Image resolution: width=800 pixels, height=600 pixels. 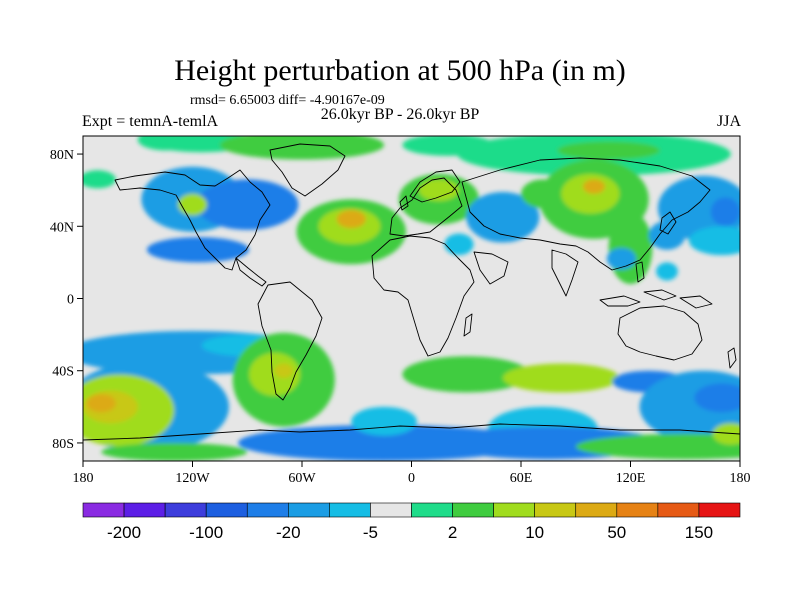 I want to click on experiment-label: Expt = temnA-temlA, so click(x=150, y=121).